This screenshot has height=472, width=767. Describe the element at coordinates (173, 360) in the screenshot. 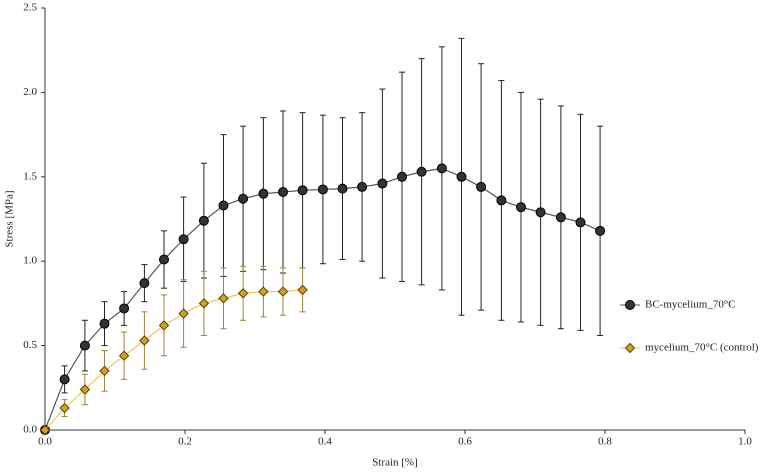

I see `series-line` at that location.